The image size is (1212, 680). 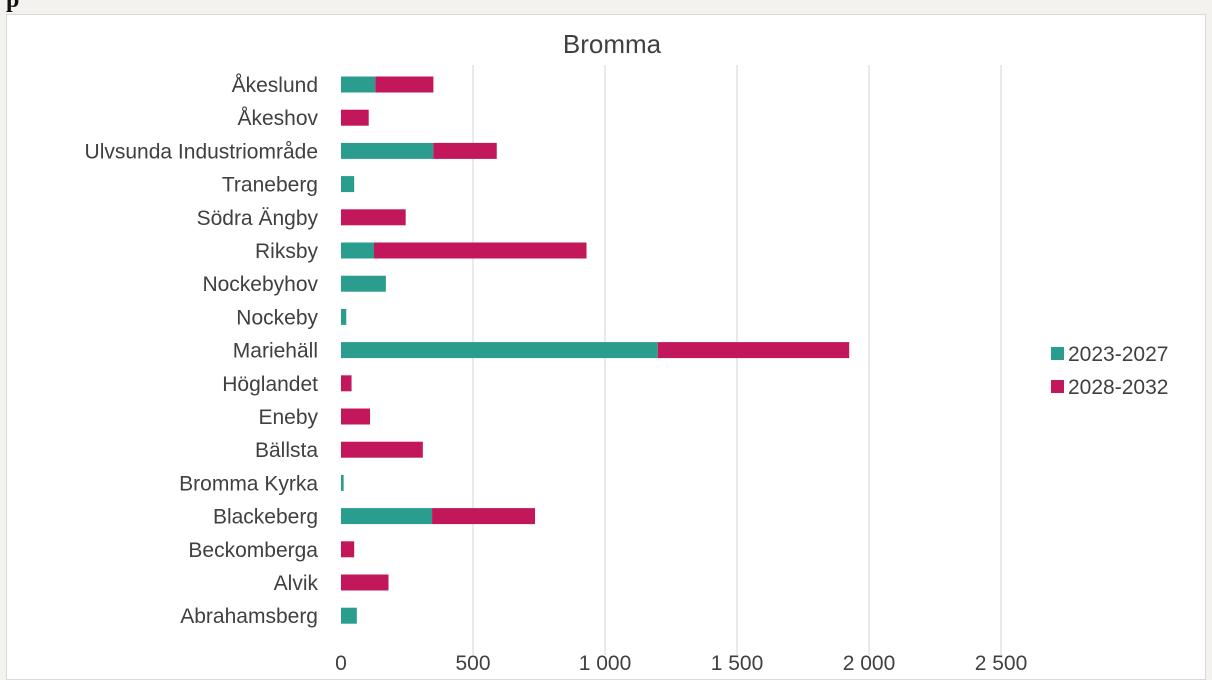 I want to click on category-label: Eneby, so click(x=288, y=417).